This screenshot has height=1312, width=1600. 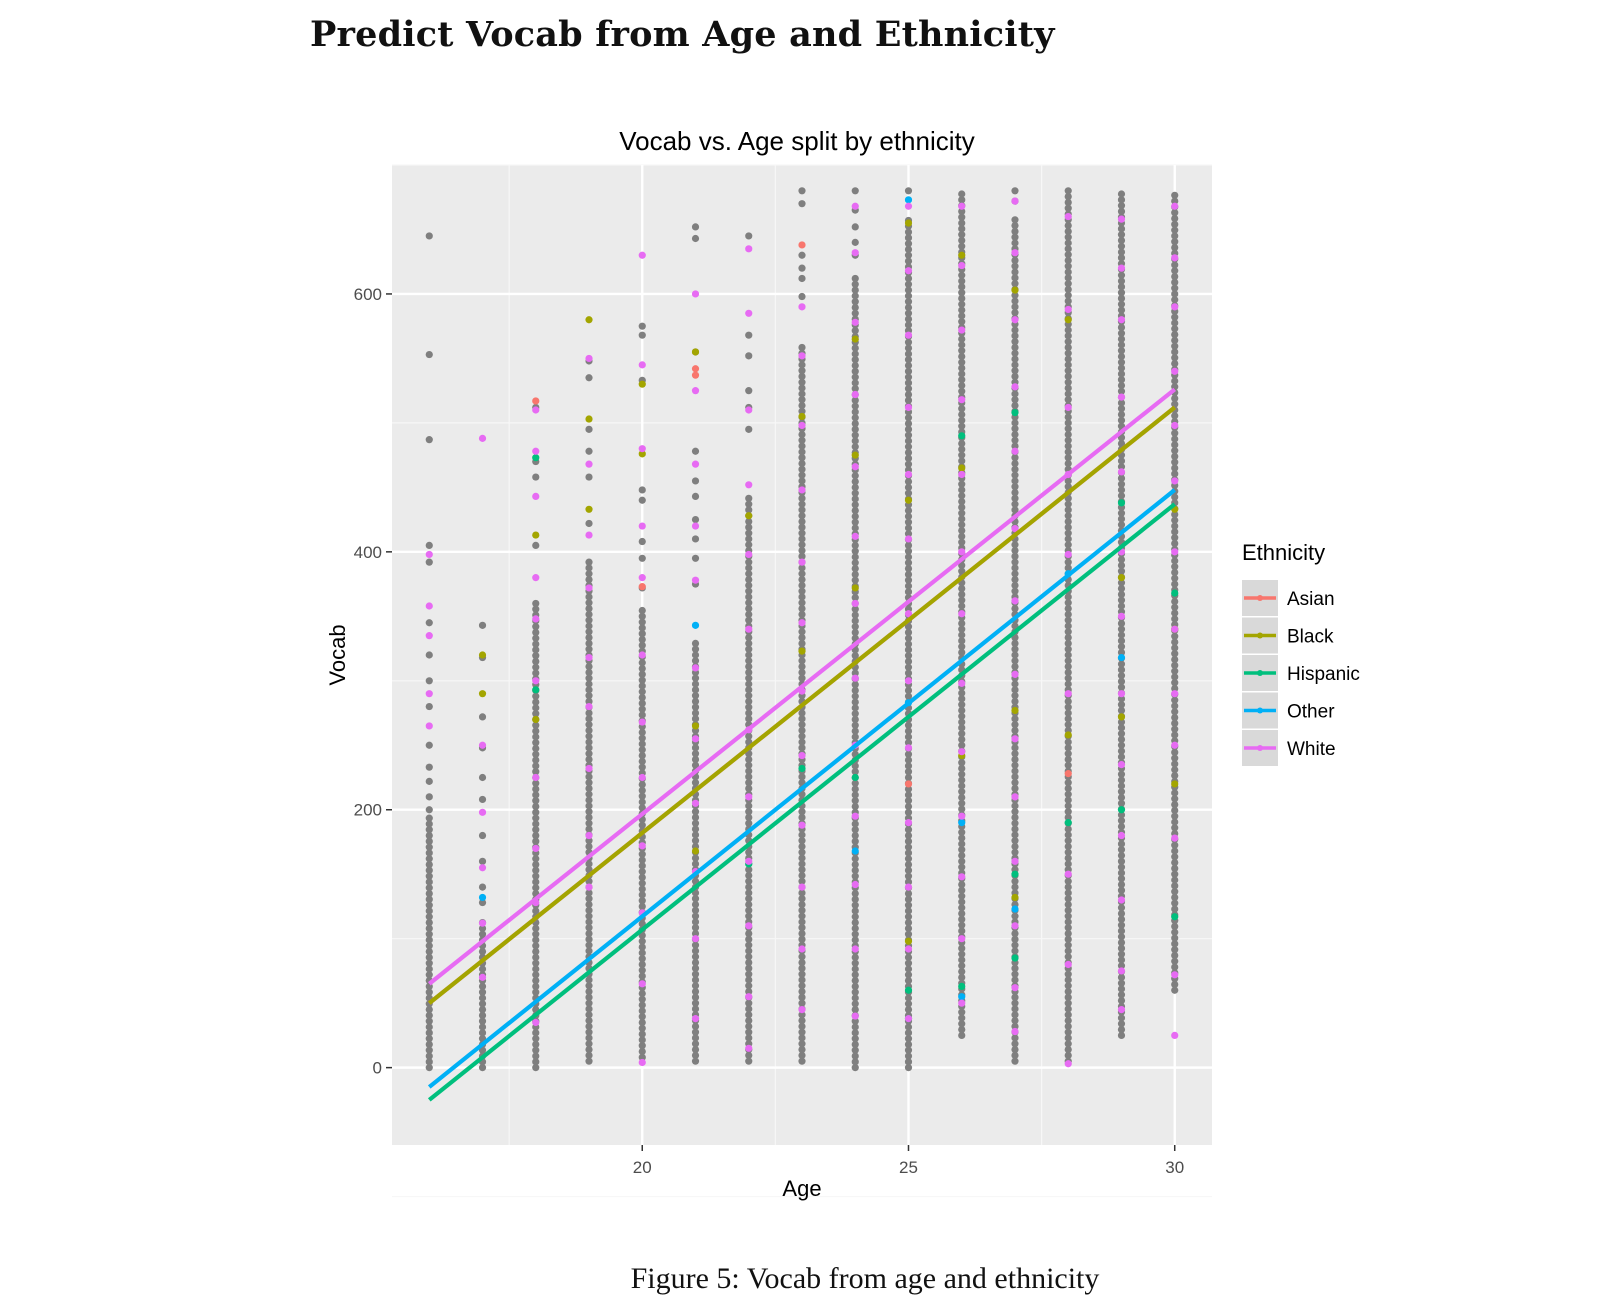 What do you see at coordinates (797, 141) in the screenshot?
I see `chart-title: Vocab vs. Age split by ethnicity` at bounding box center [797, 141].